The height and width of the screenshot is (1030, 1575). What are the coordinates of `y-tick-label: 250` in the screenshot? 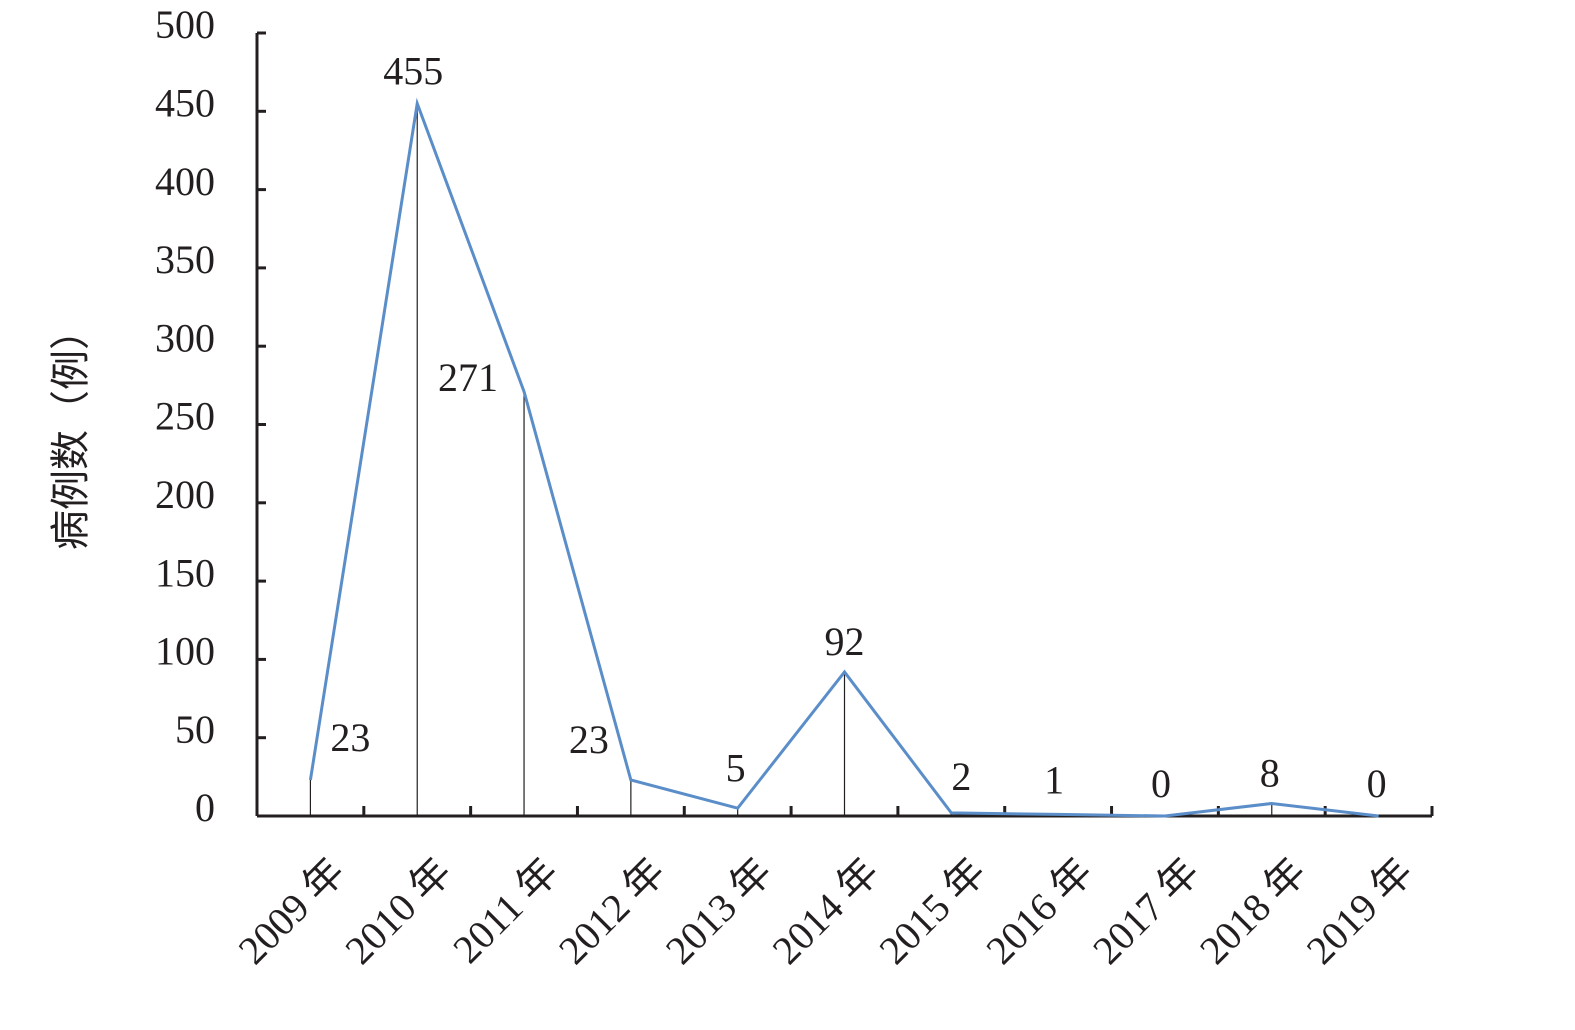 It's located at (185, 416).